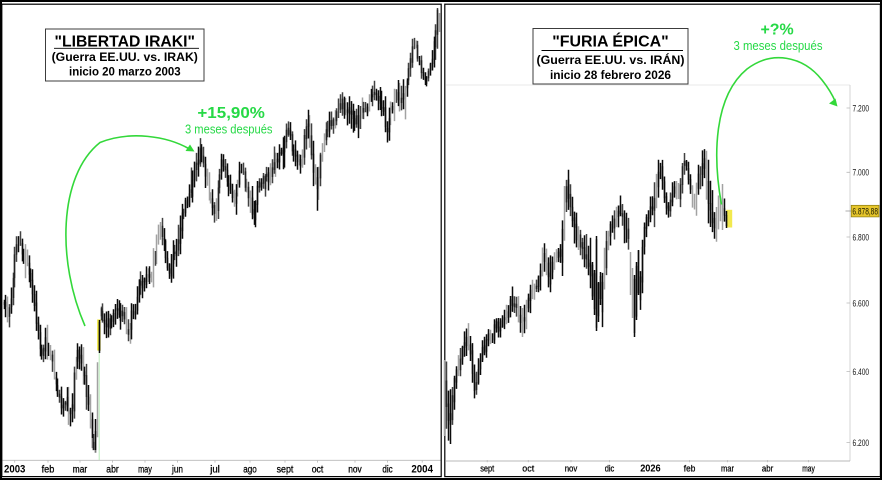  What do you see at coordinates (611, 75) in the screenshot?
I see `svg-text: inicio 28 febrero 2026` at bounding box center [611, 75].